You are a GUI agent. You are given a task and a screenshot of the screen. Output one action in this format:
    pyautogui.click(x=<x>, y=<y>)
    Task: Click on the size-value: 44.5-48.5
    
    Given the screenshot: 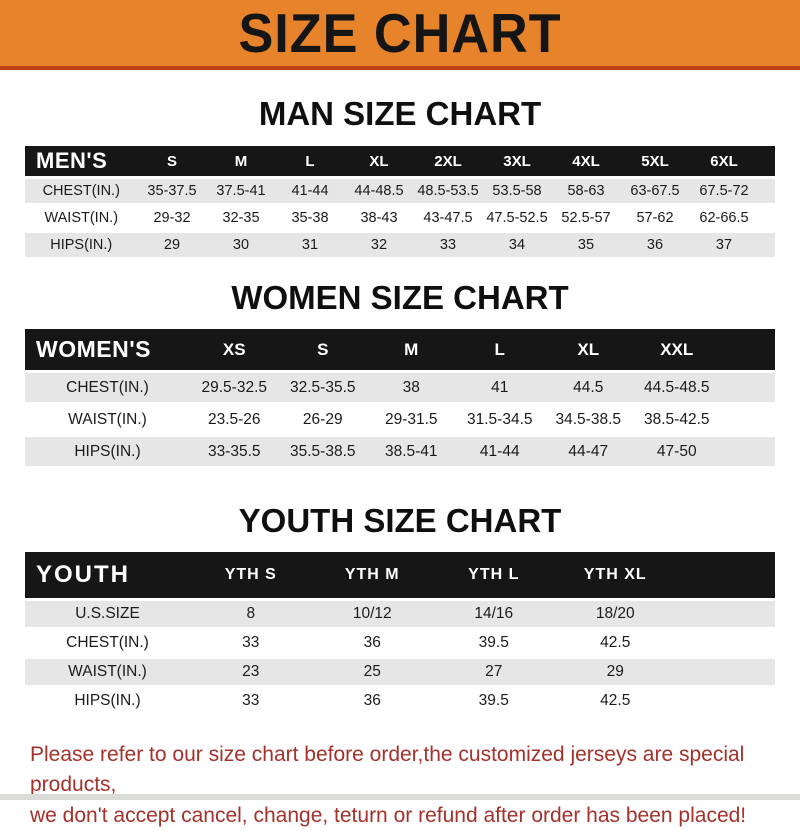 What is the action you would take?
    pyautogui.click(x=677, y=387)
    